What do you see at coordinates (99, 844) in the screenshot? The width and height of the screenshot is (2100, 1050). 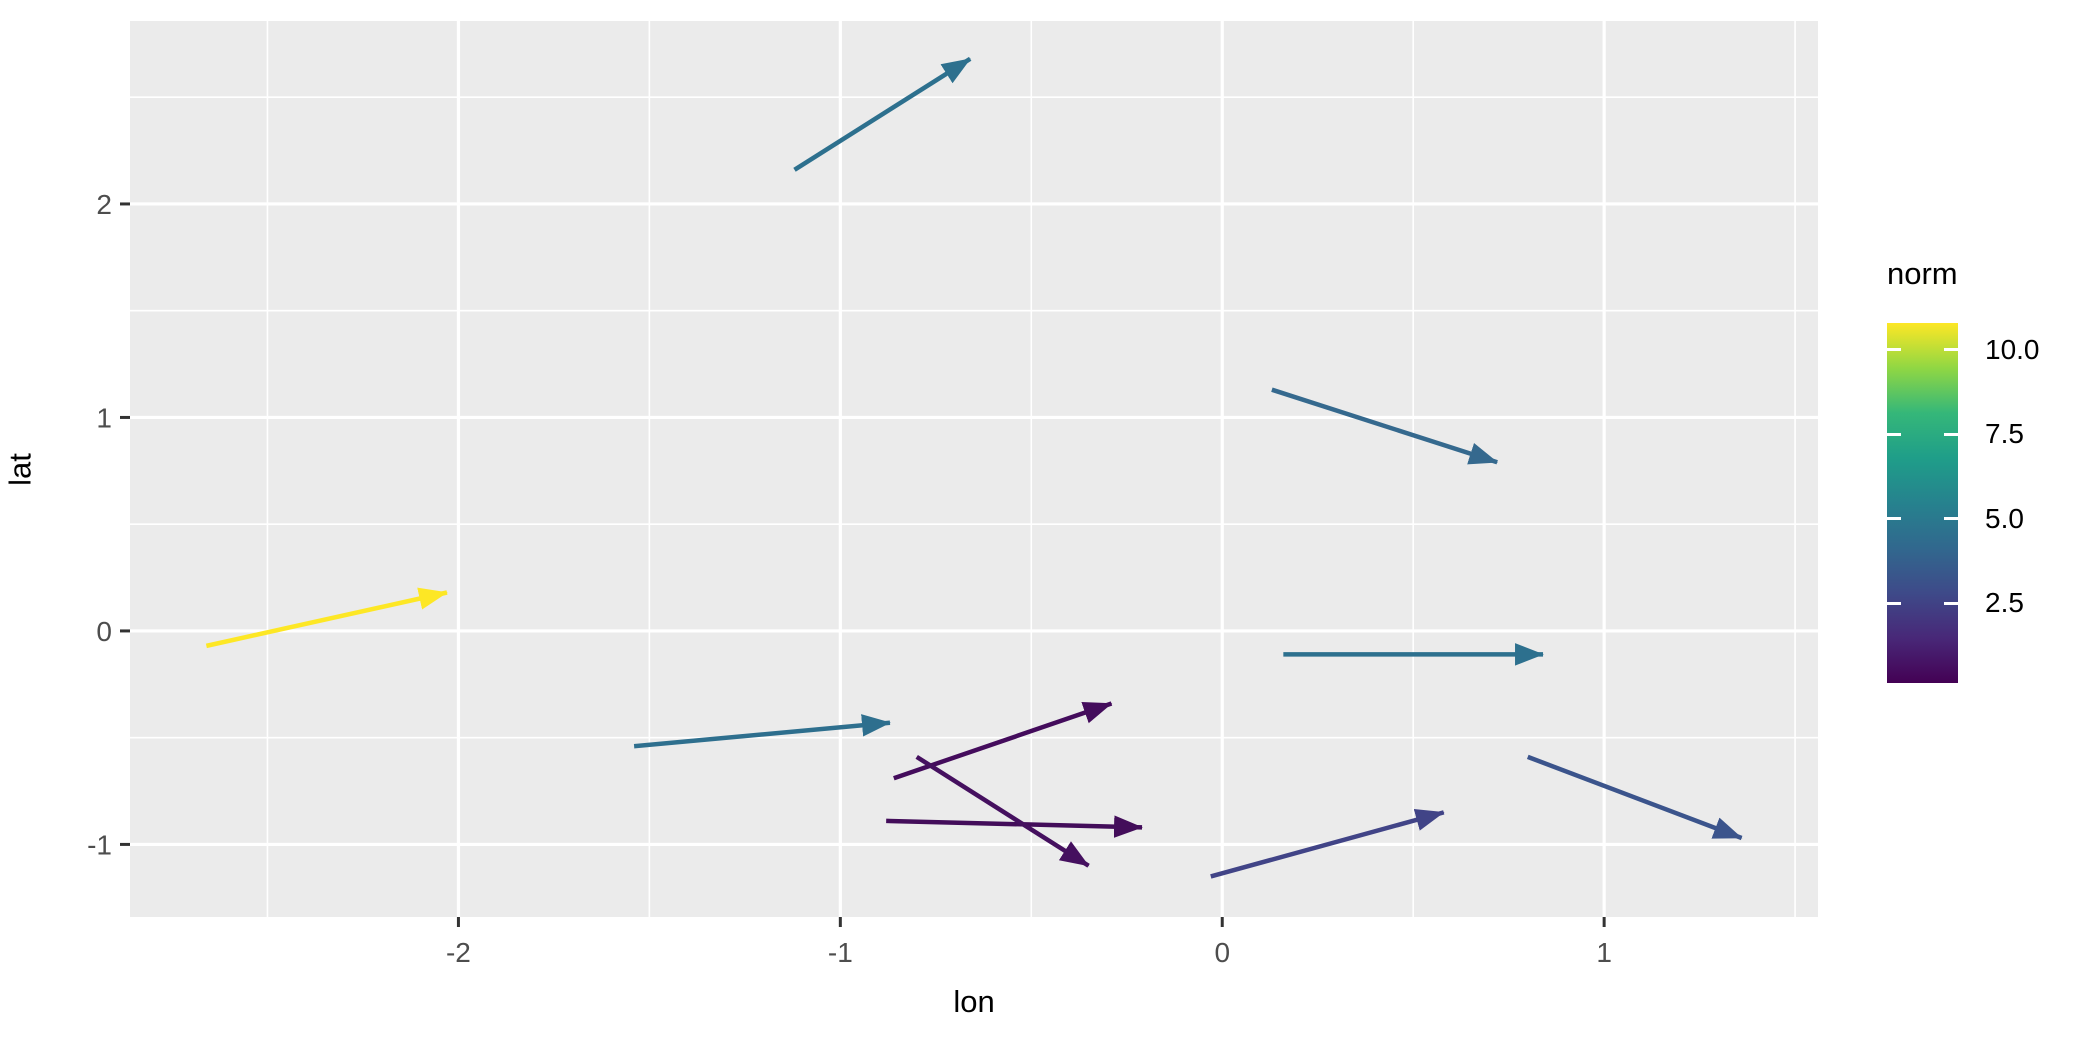 I see `y-tick-label: -1` at bounding box center [99, 844].